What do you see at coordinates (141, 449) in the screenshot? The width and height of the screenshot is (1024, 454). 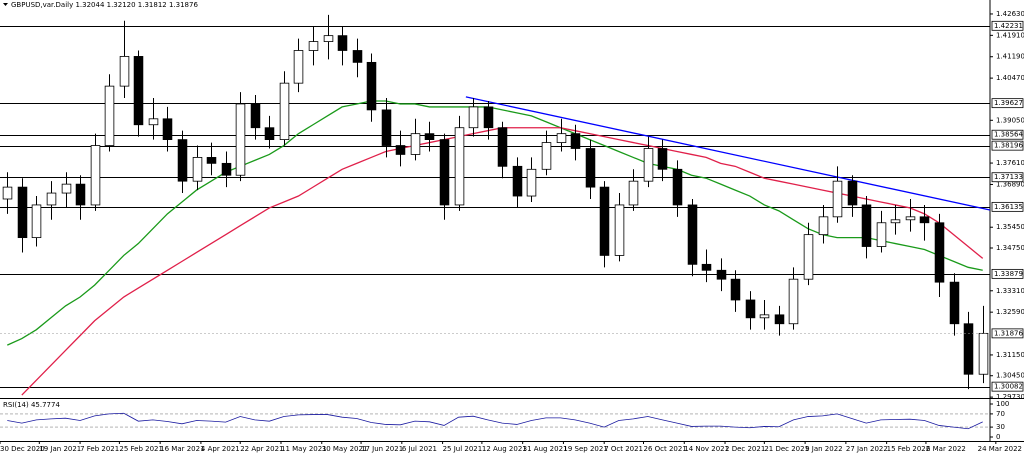 I see `x-tick-label: 25 Feb 2021` at bounding box center [141, 449].